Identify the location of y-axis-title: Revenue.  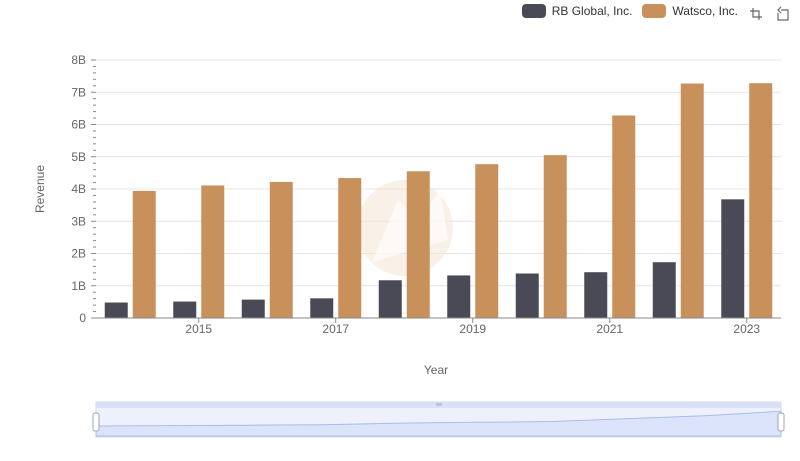
(40, 189).